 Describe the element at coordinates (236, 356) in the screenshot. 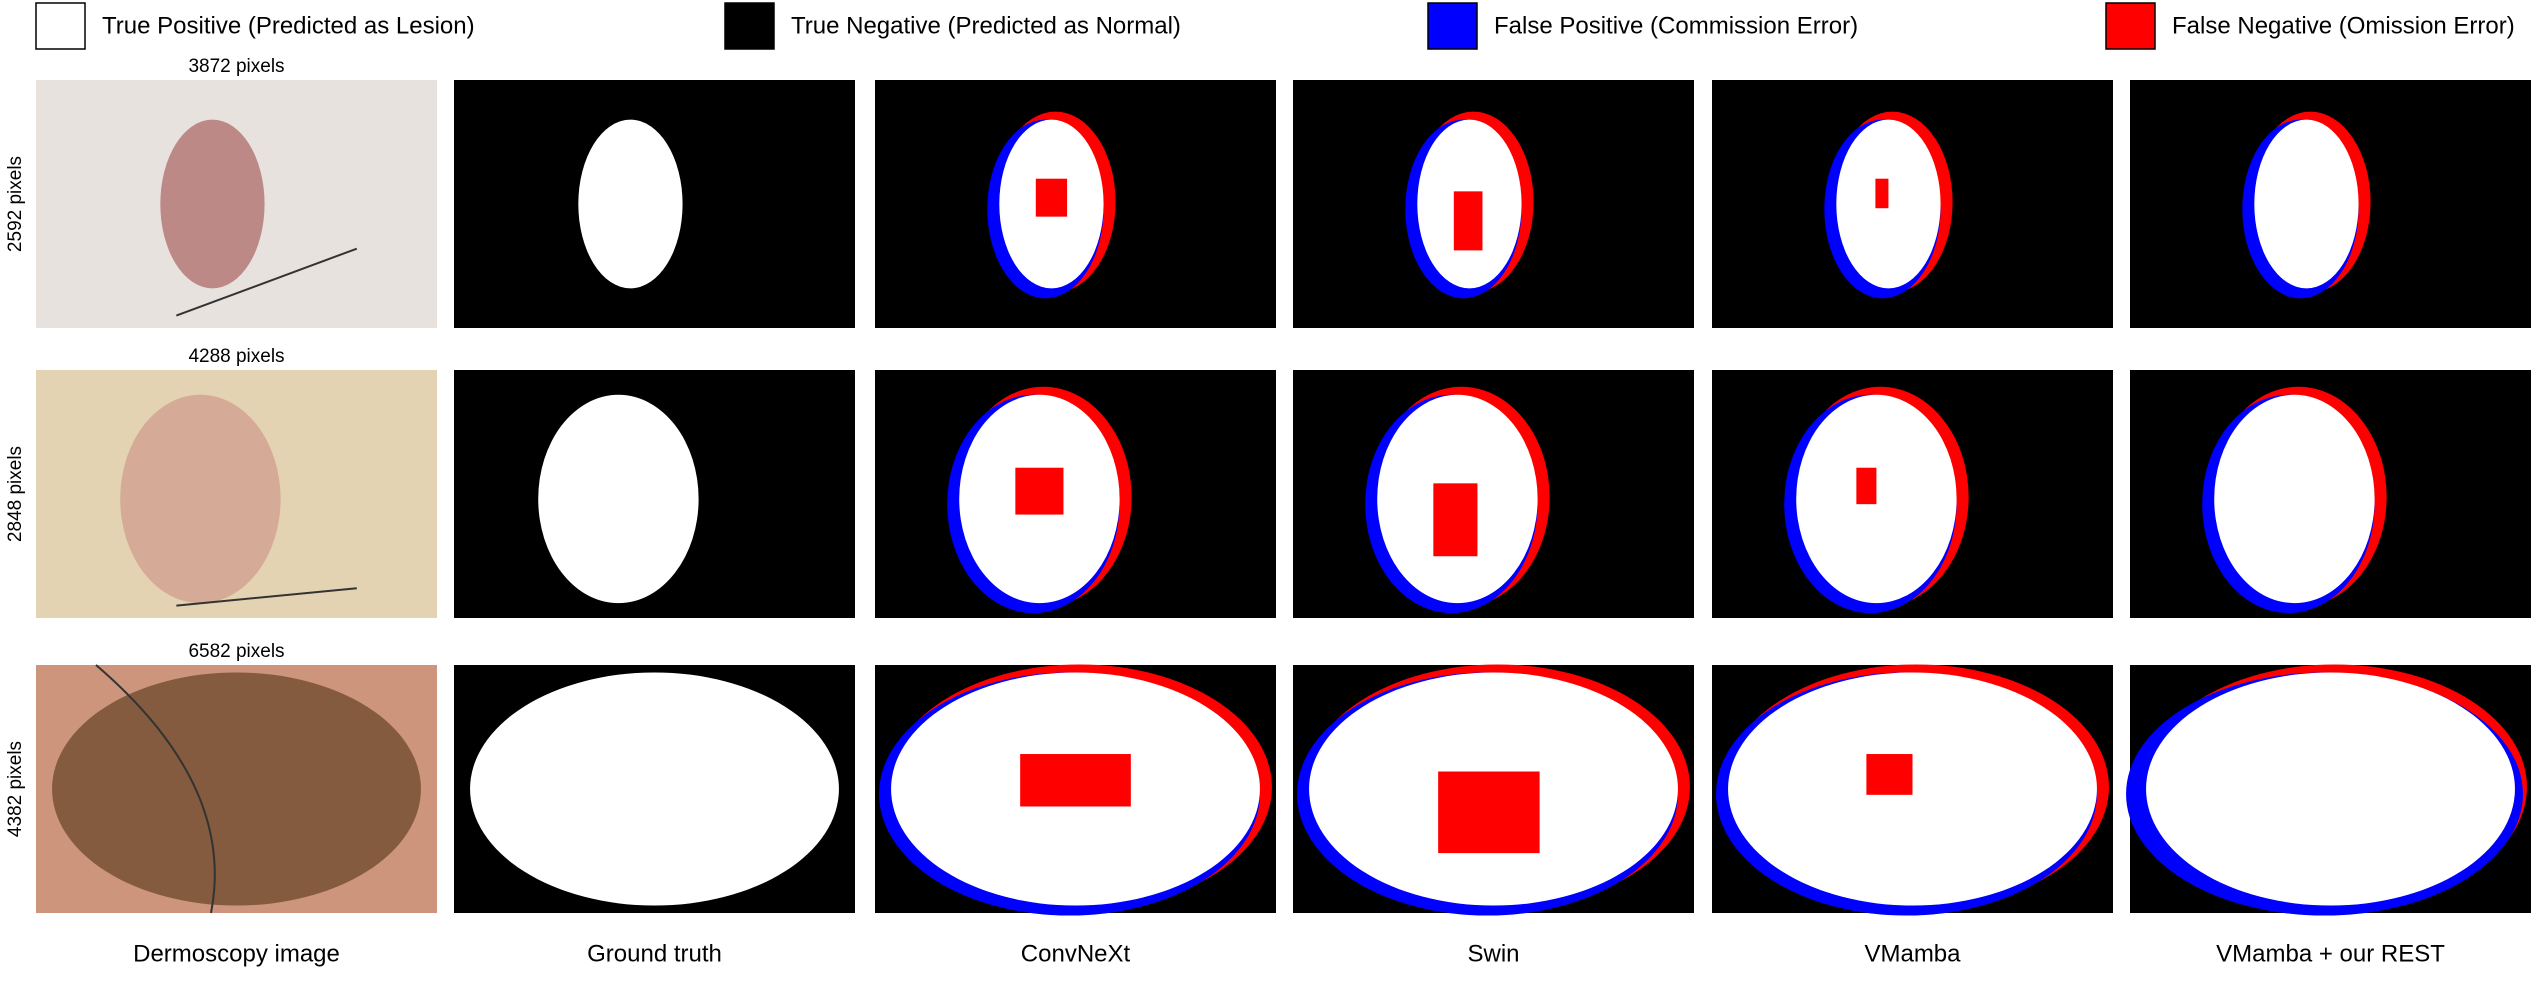

I see `image-width-label: 4288 pixels` at that location.